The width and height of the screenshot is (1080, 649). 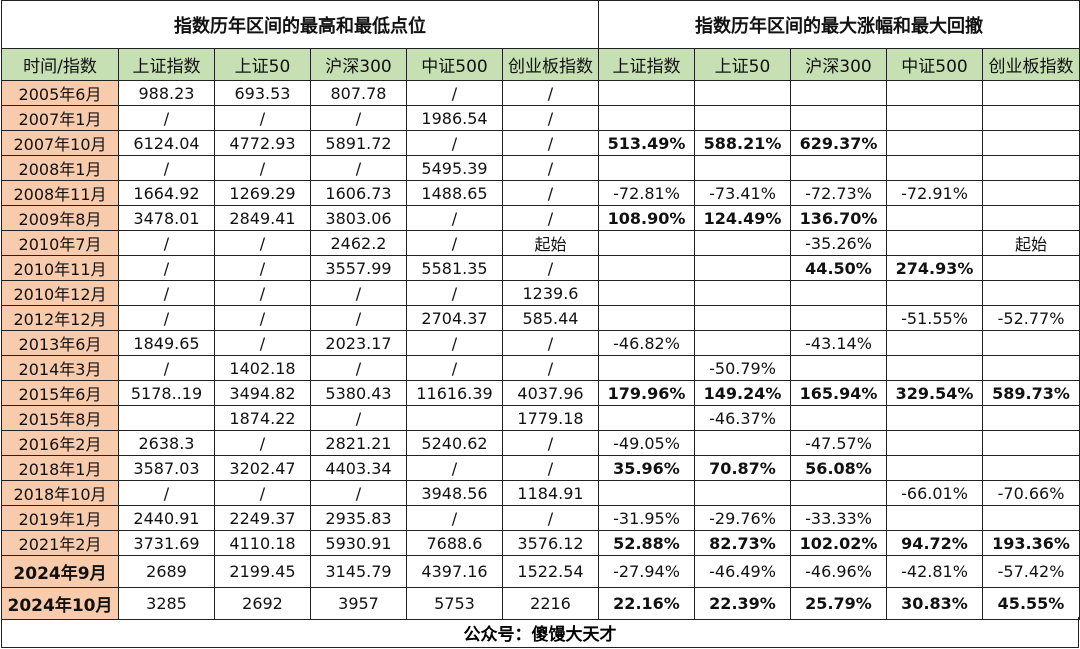 I want to click on row-date: 2018年10月, so click(x=60, y=493).